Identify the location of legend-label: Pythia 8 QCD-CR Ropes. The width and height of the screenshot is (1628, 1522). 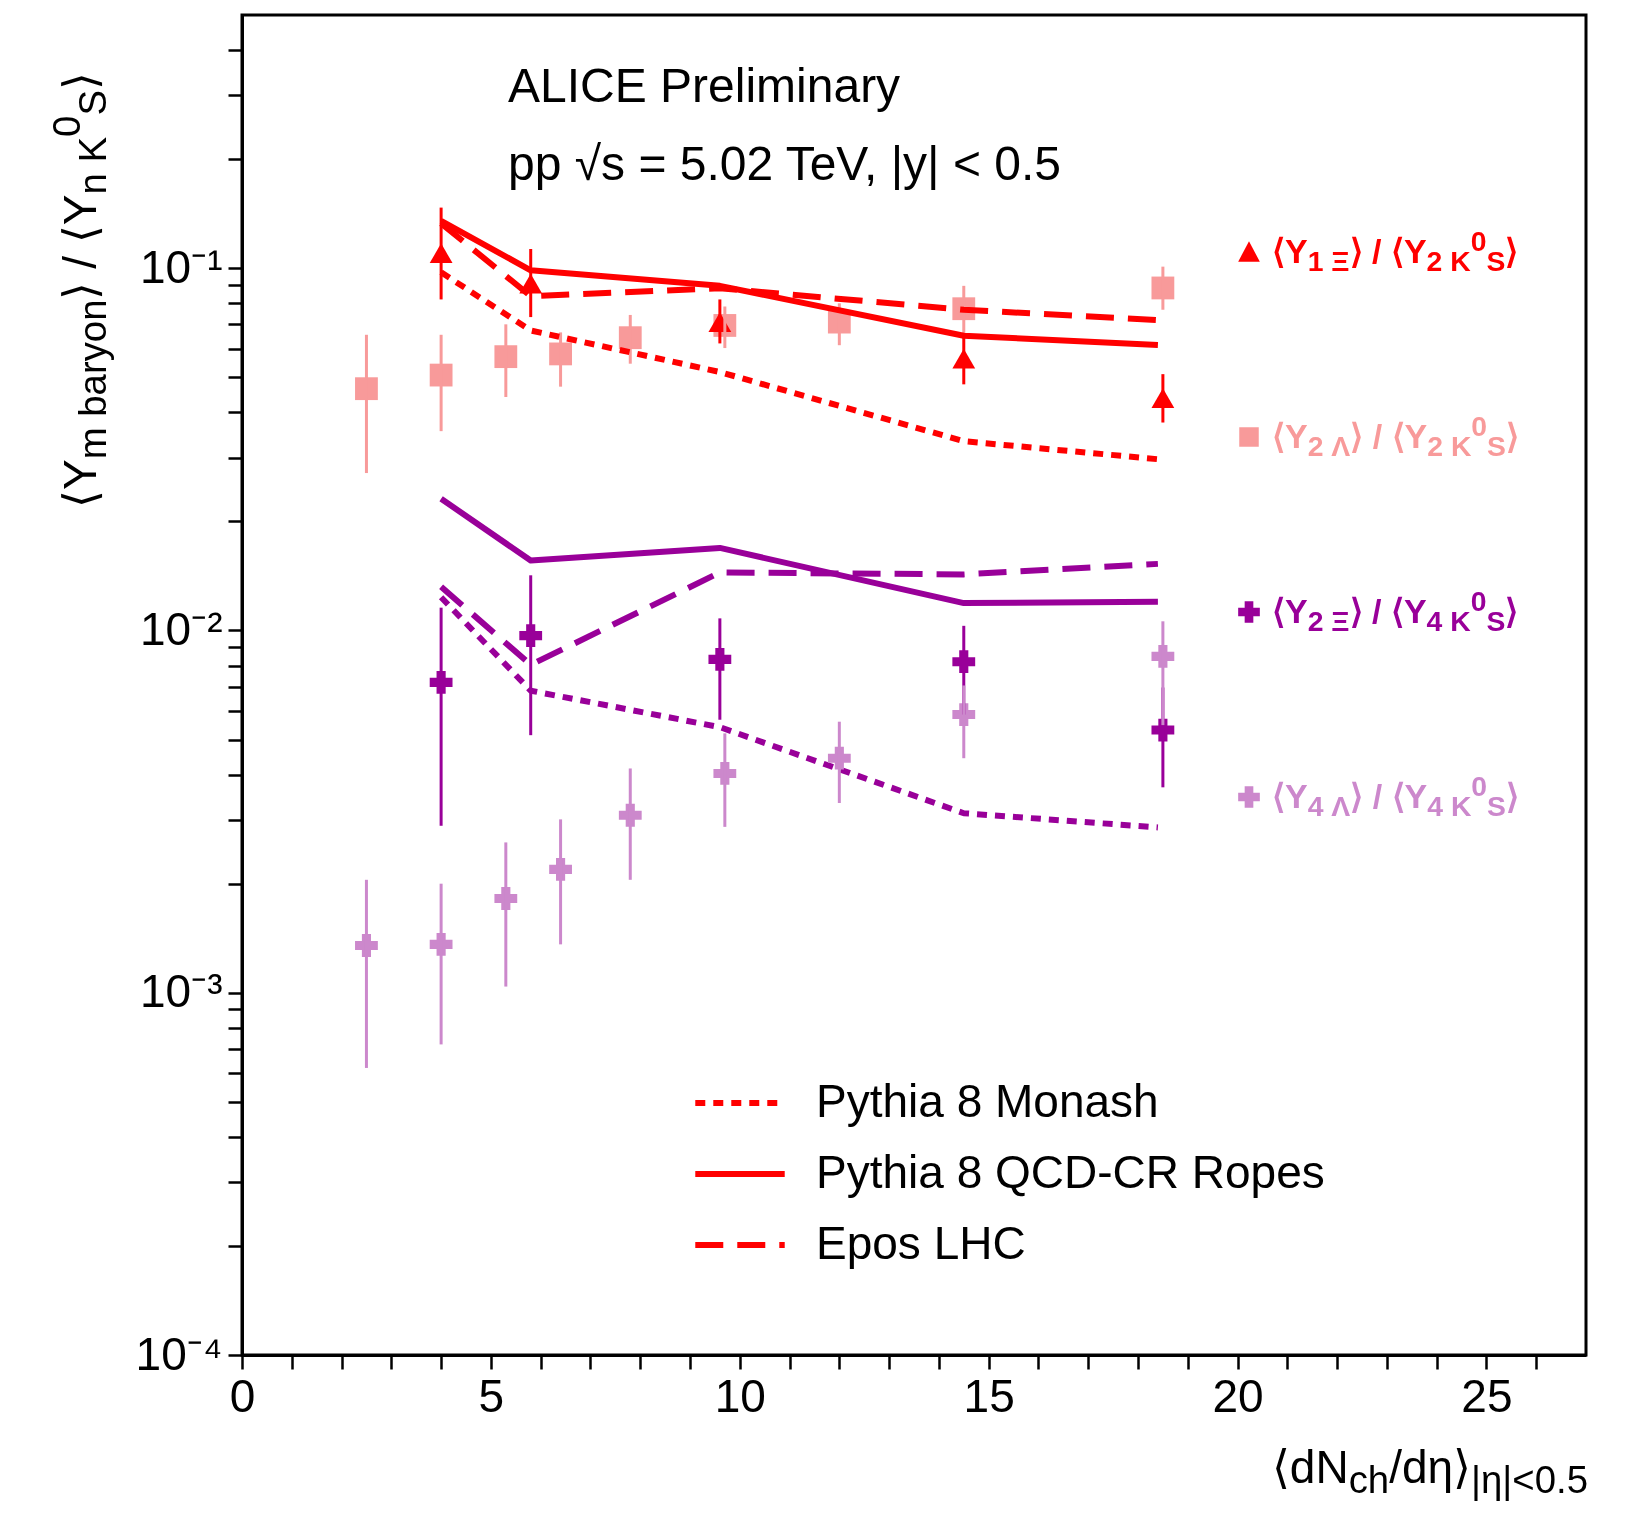
(1070, 1172).